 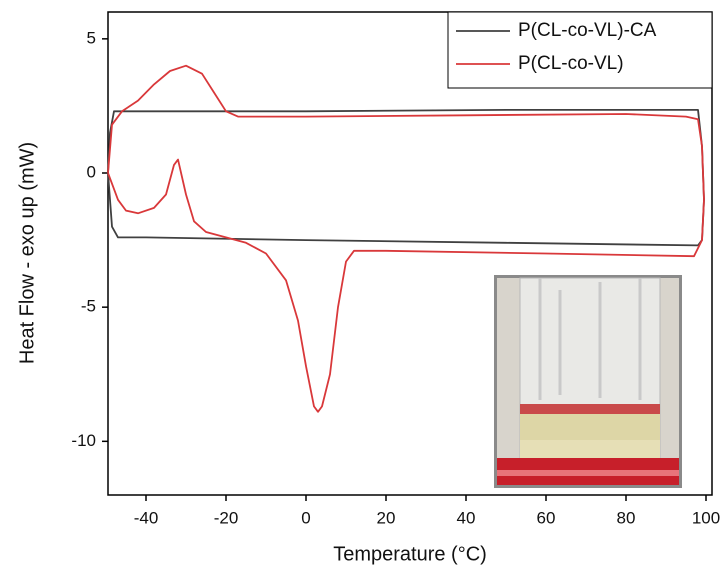 I want to click on y-tick-label: -10, so click(x=83, y=440).